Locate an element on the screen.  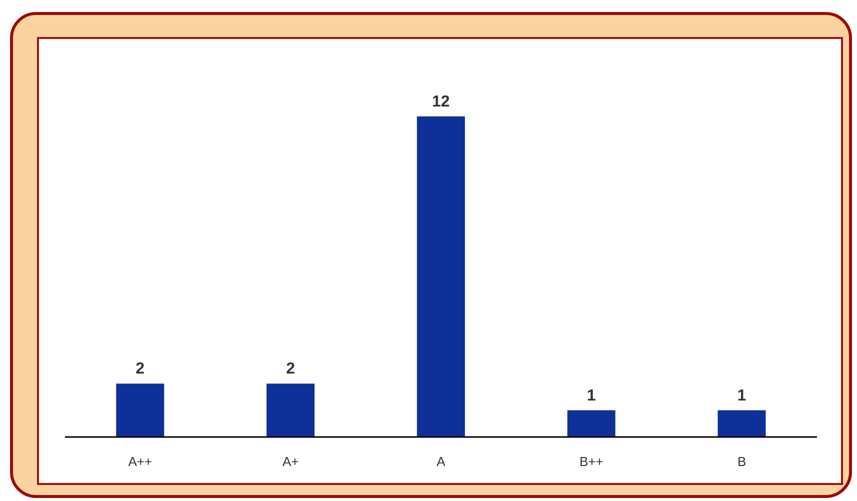
x-tick-label: A is located at coordinates (441, 462).